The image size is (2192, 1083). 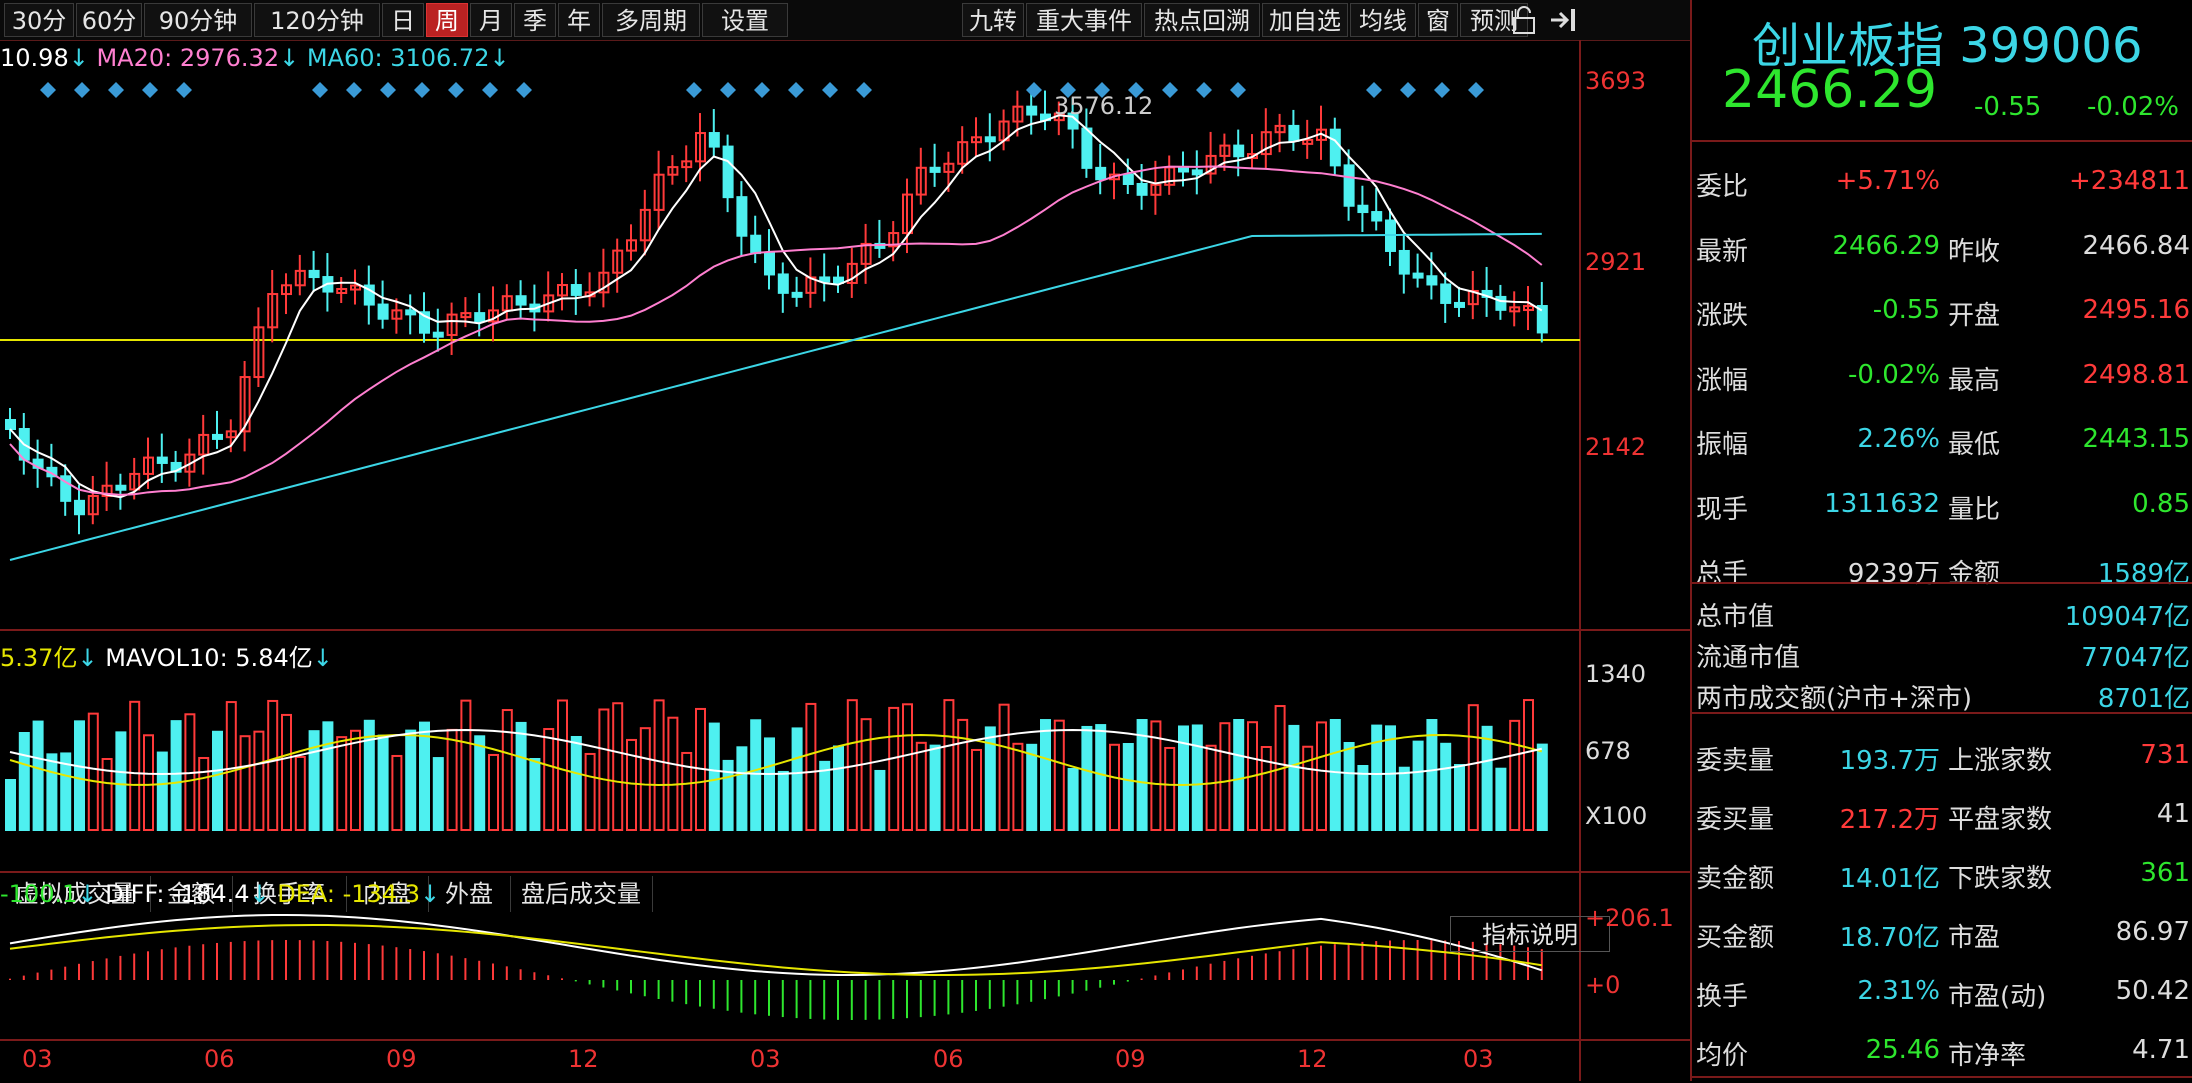 What do you see at coordinates (1889, 820) in the screenshot?
I see `quote-value: 217.2万` at bounding box center [1889, 820].